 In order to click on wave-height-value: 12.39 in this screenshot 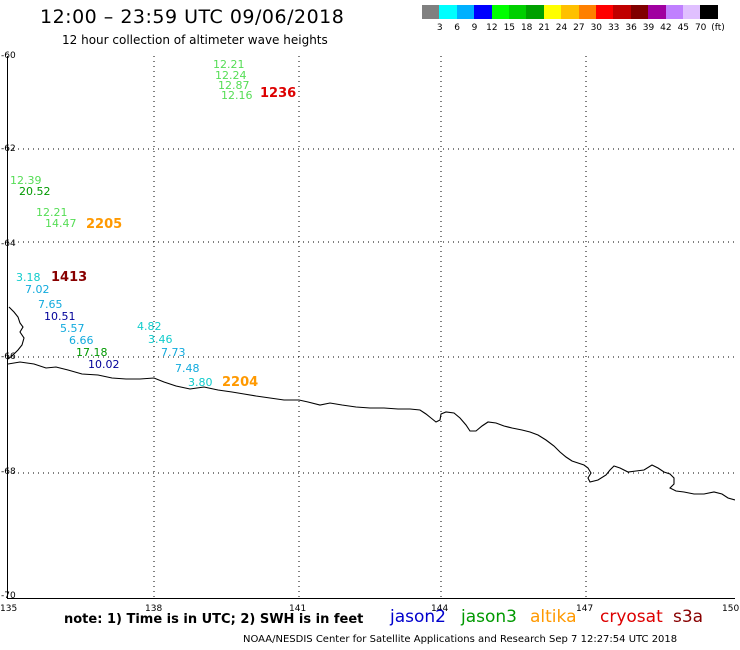, I will do `click(26, 180)`.